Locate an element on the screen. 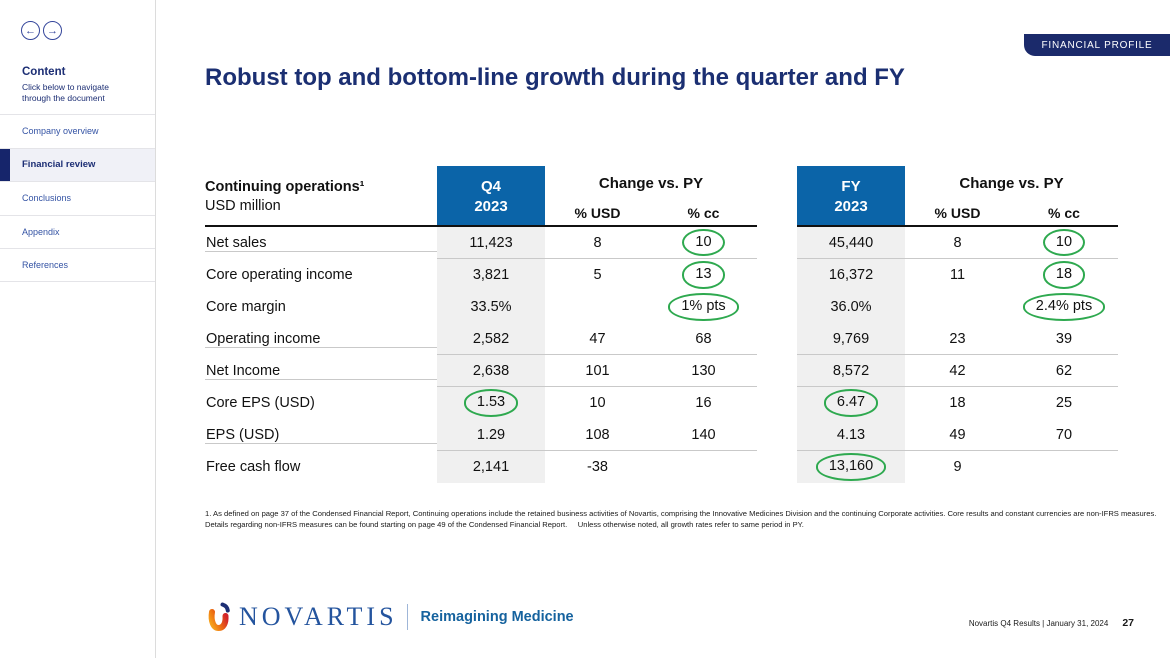 This screenshot has height=658, width=1170. q4-value: 2,141 is located at coordinates (491, 467).